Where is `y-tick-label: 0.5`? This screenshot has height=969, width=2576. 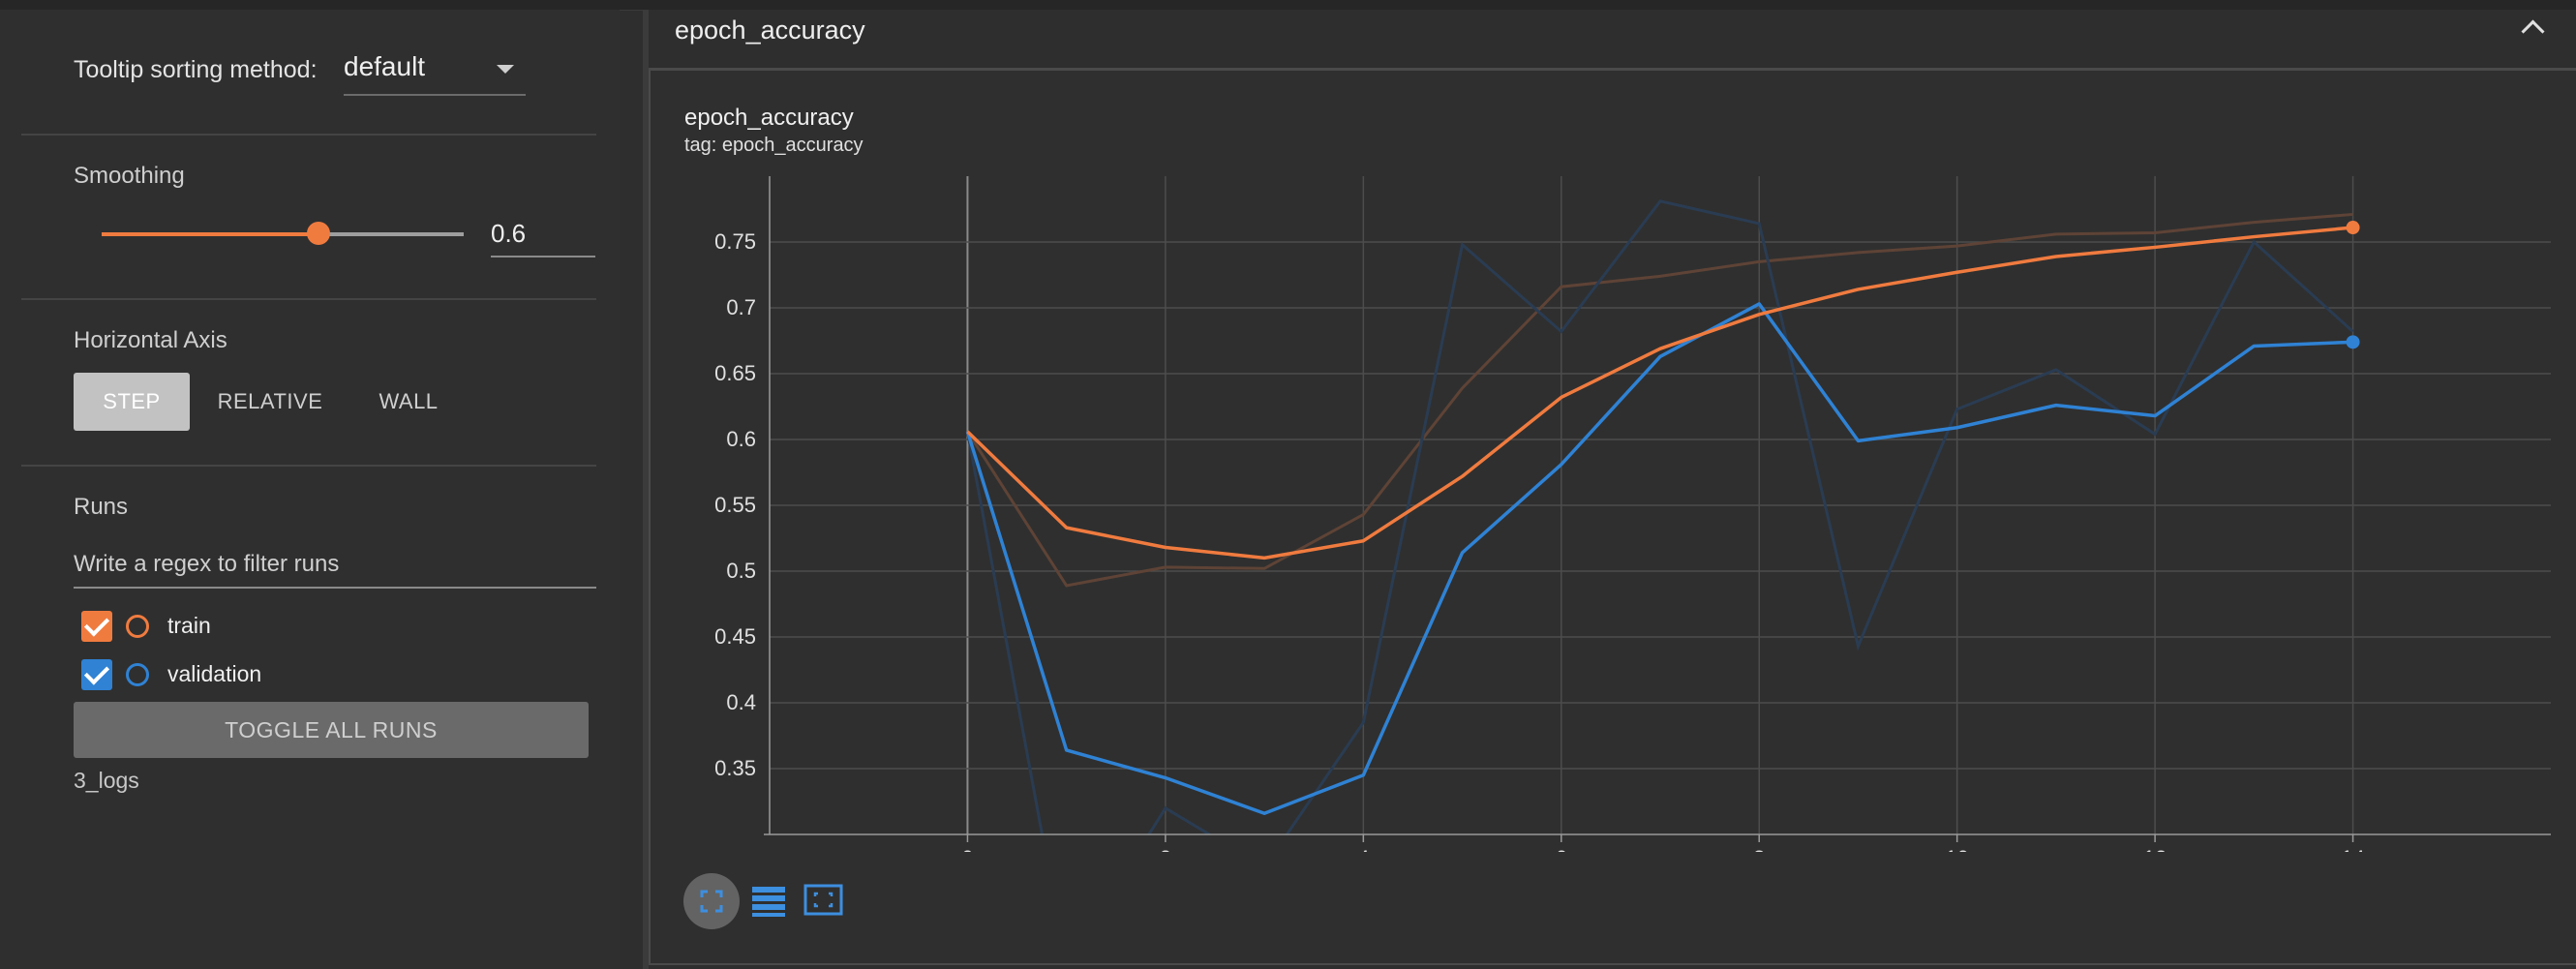 y-tick-label: 0.5 is located at coordinates (741, 571).